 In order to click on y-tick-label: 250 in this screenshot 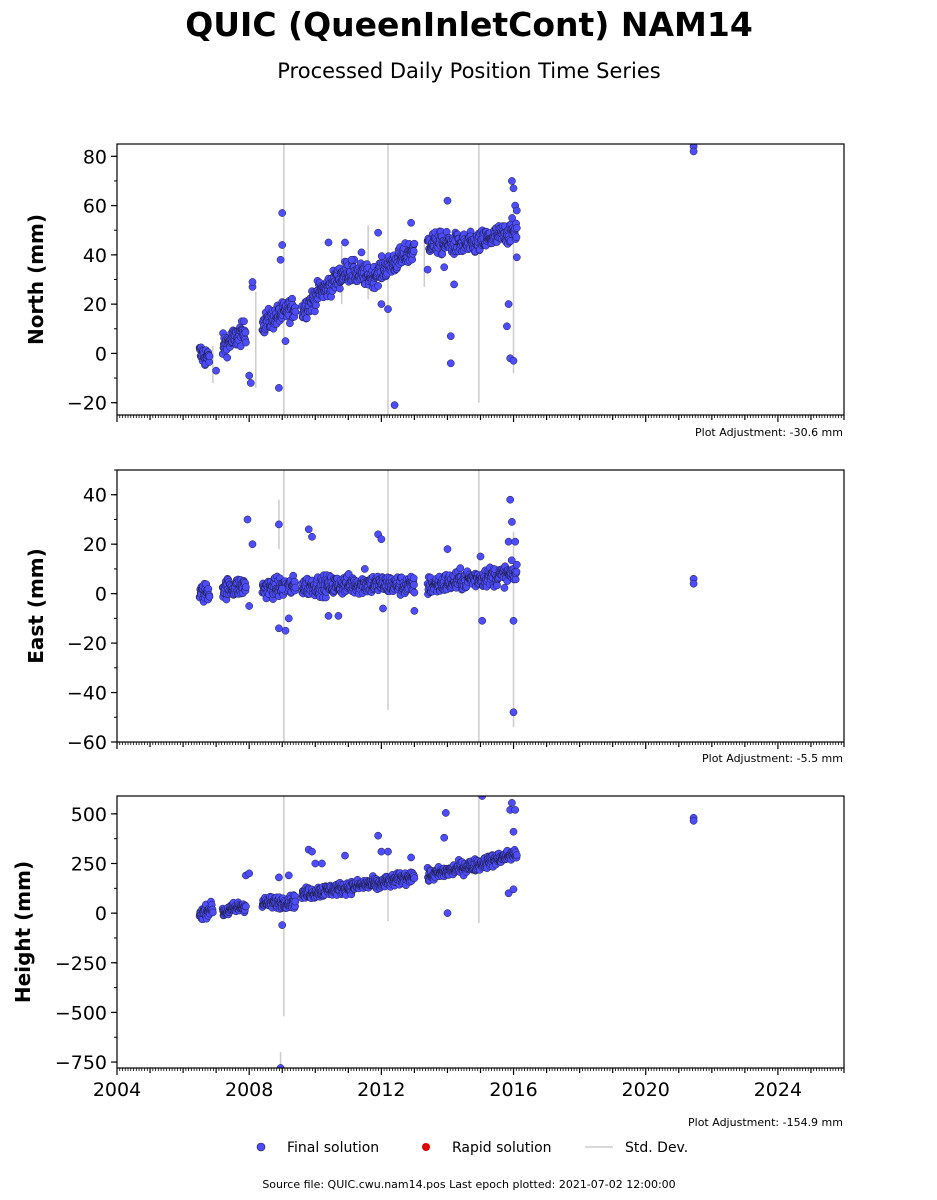, I will do `click(89, 865)`.